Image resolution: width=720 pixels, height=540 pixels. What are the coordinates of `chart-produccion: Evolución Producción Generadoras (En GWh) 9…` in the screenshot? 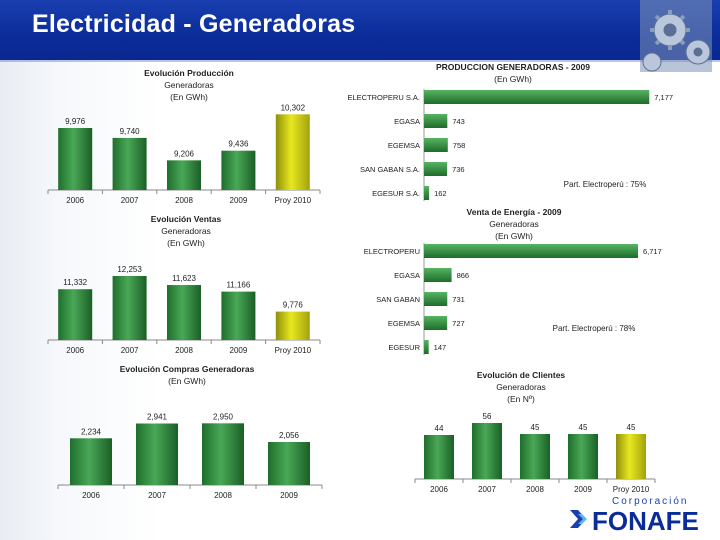 It's located at (184, 136).